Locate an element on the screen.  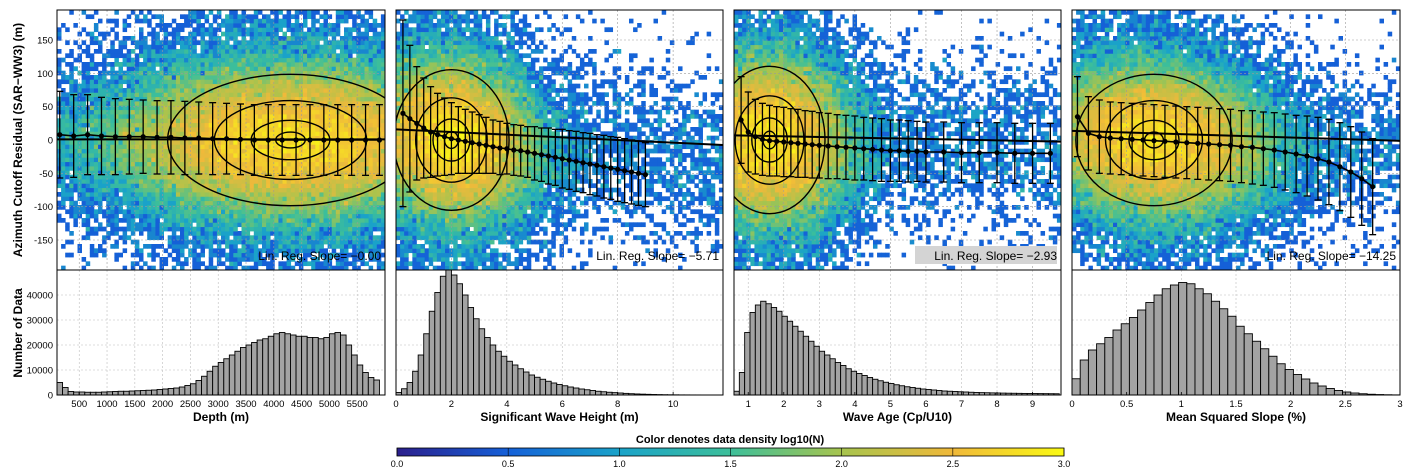
histogram-bar is located at coordinates (360, 380).